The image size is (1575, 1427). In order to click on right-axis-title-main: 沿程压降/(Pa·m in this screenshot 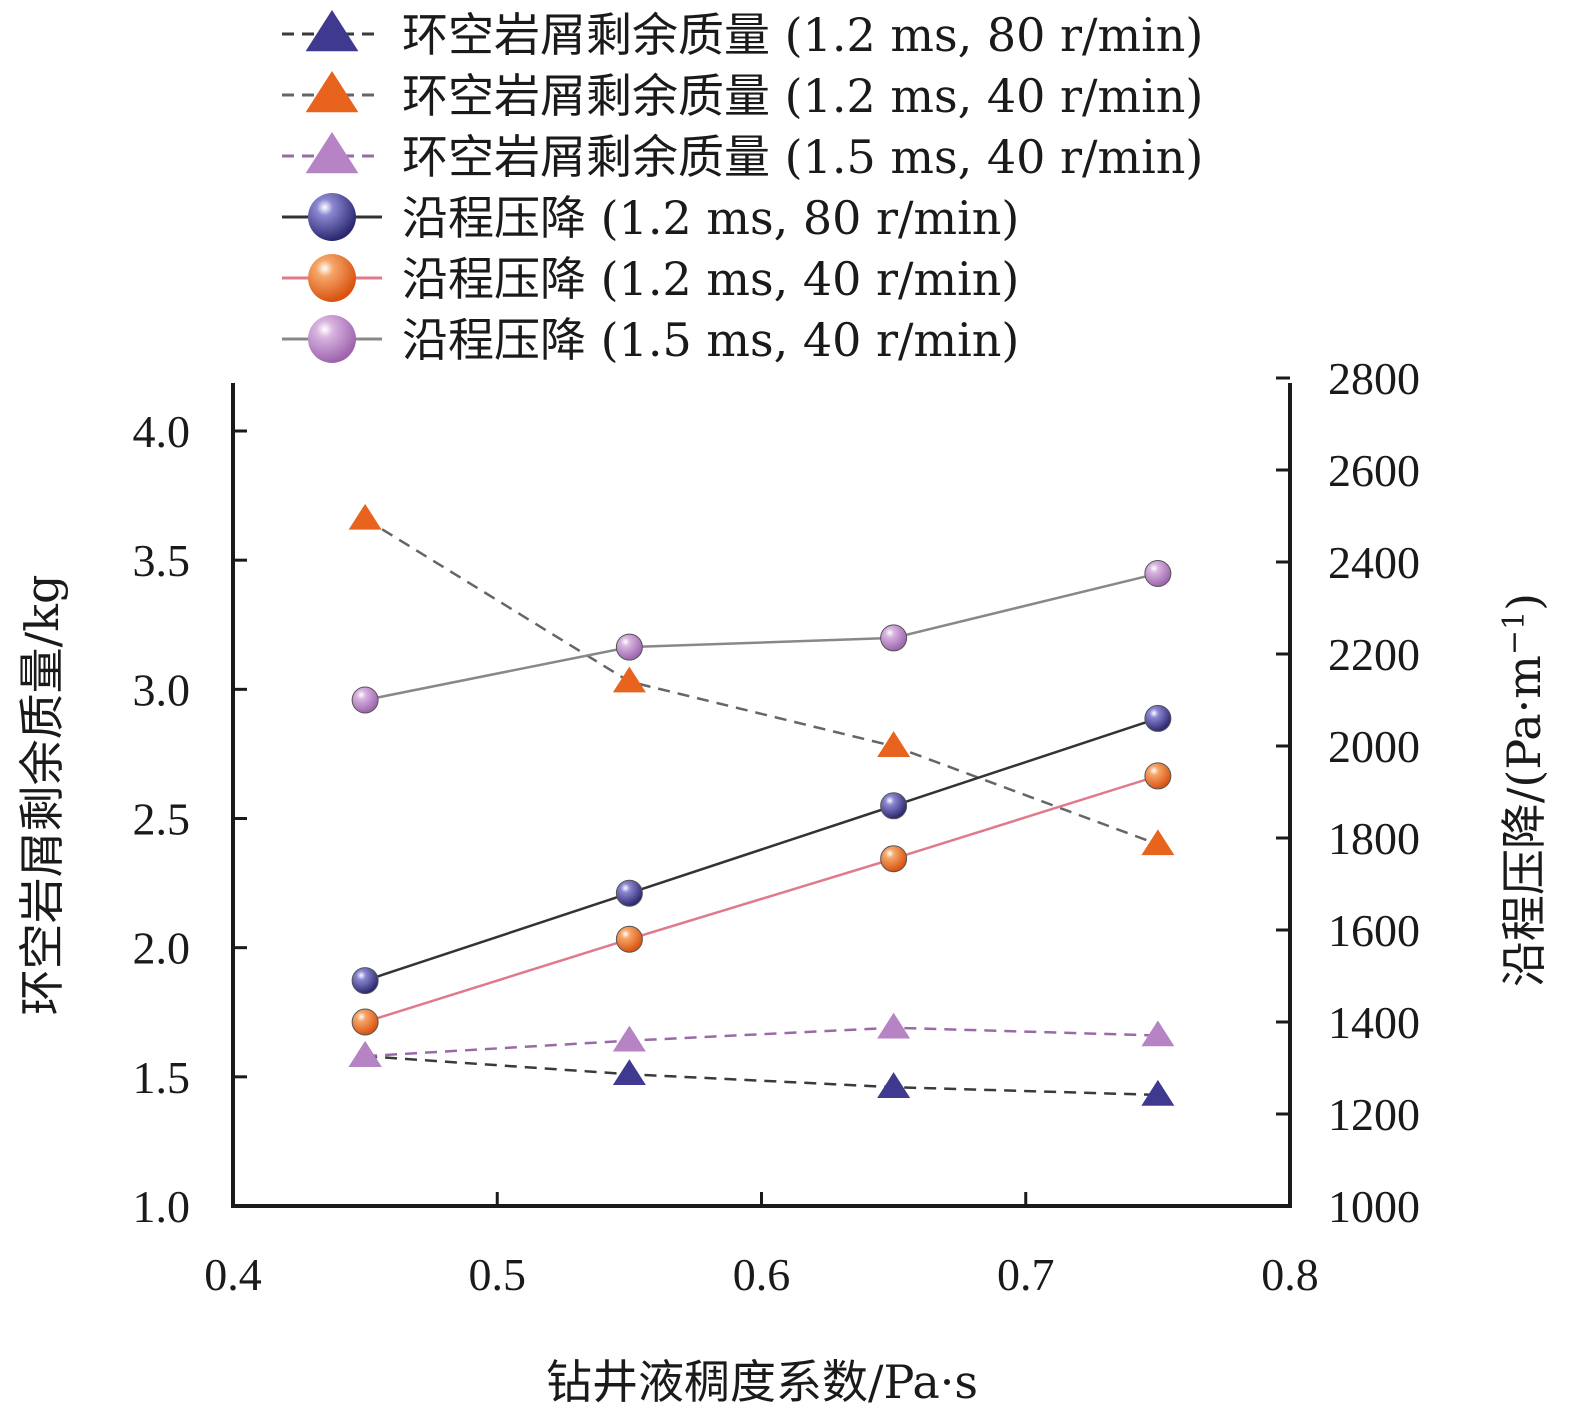, I will do `click(1524, 821)`.